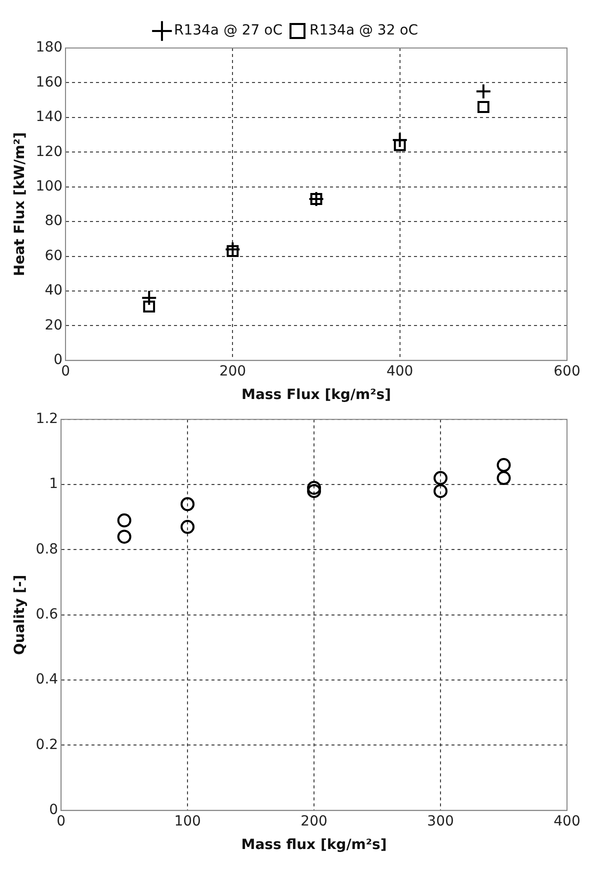 The width and height of the screenshot is (595, 877). I want to click on y-axis-title: Quality [-], so click(20, 615).